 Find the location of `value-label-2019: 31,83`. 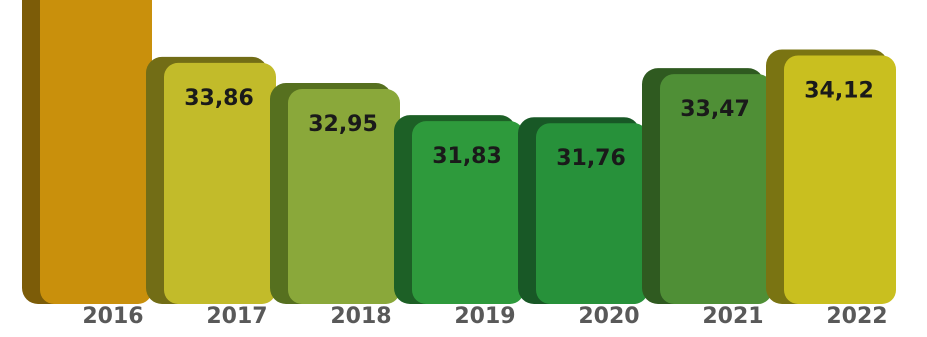

value-label-2019: 31,83 is located at coordinates (467, 156).